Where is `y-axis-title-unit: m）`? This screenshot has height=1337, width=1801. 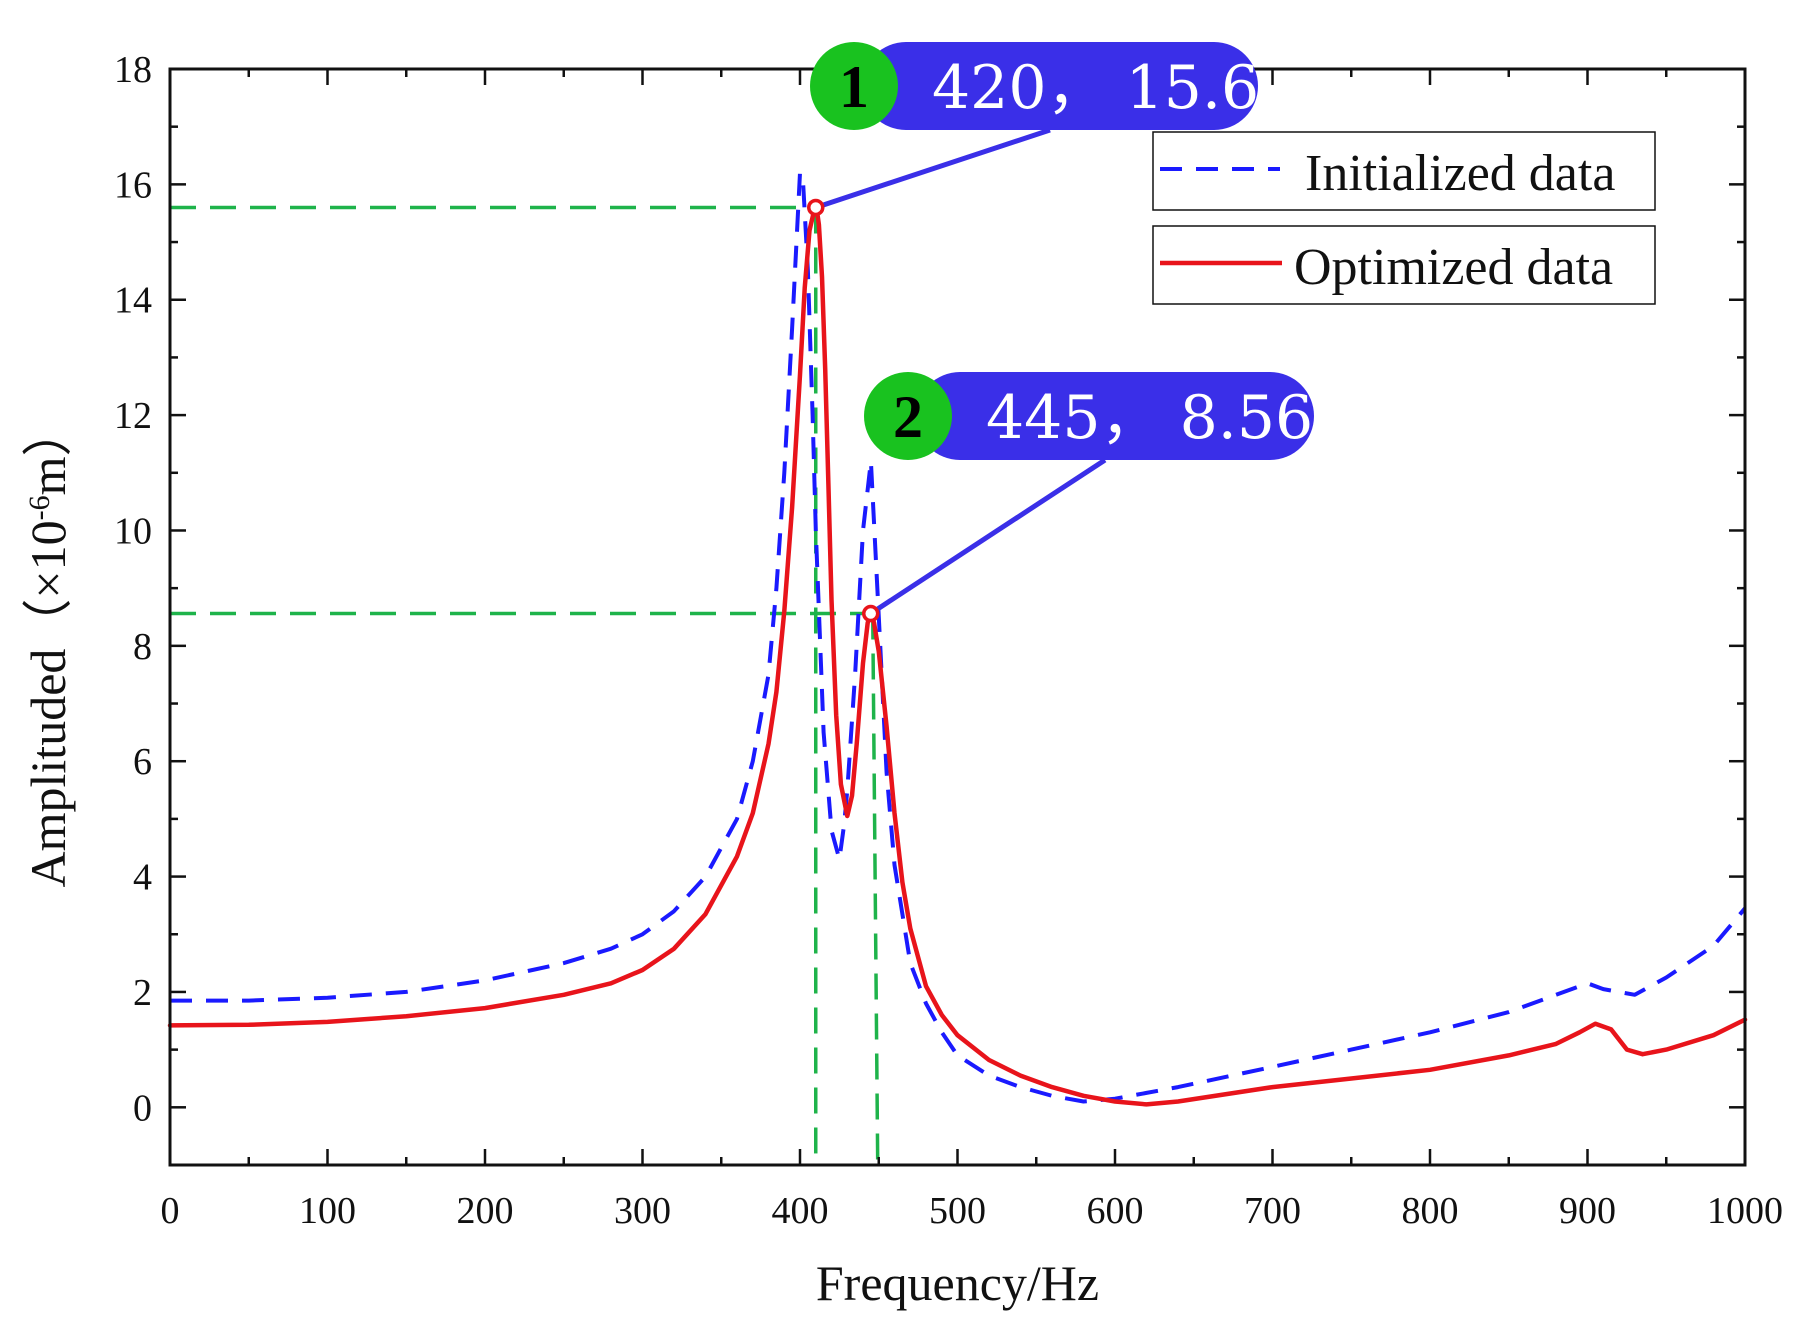
y-axis-title-unit: m） is located at coordinates (48, 451).